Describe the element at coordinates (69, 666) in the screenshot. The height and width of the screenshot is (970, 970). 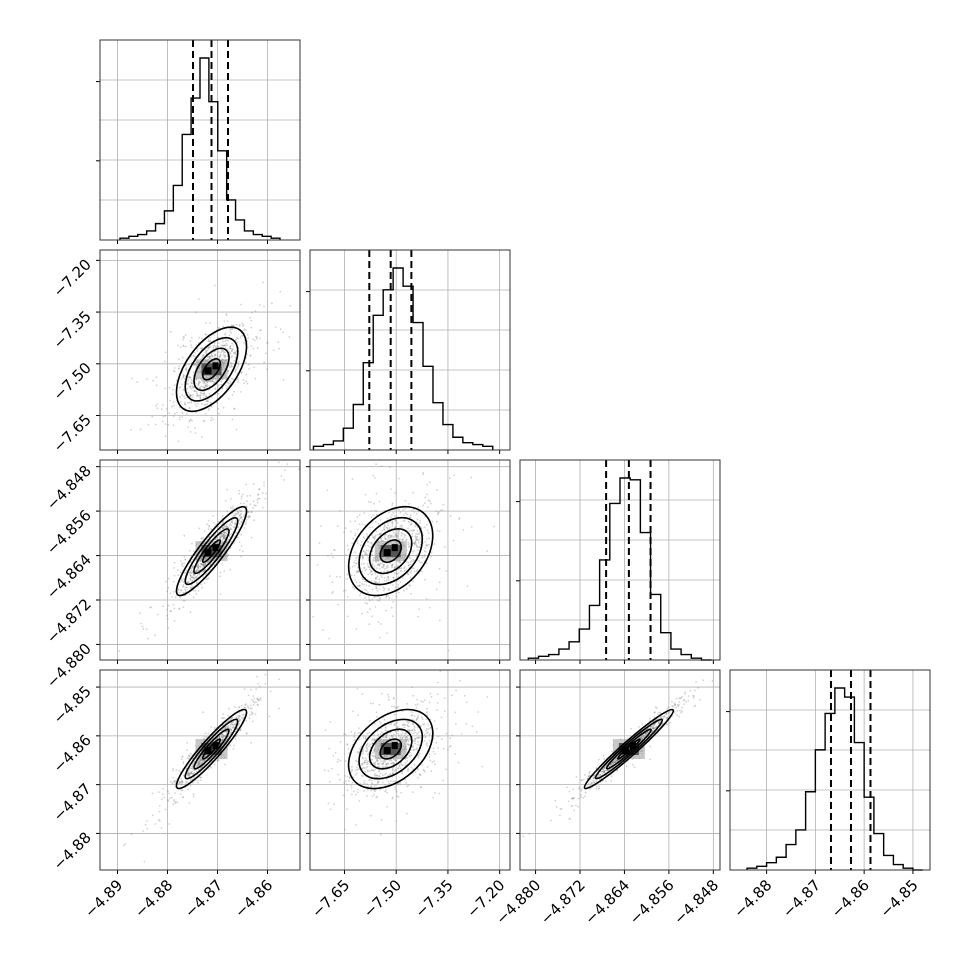
I see `y-tick-label: −4.880` at that location.